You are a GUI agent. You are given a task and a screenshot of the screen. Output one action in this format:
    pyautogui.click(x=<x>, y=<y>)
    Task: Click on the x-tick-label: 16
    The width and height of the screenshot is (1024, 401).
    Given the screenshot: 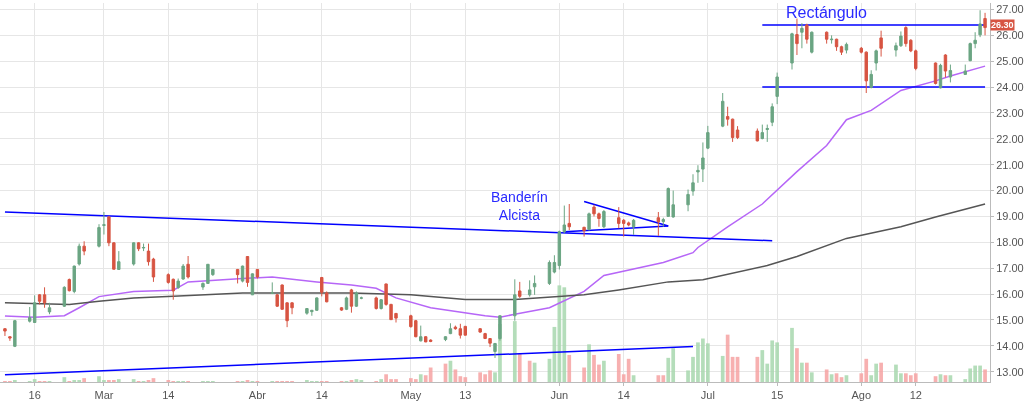 What is the action you would take?
    pyautogui.click(x=34, y=395)
    